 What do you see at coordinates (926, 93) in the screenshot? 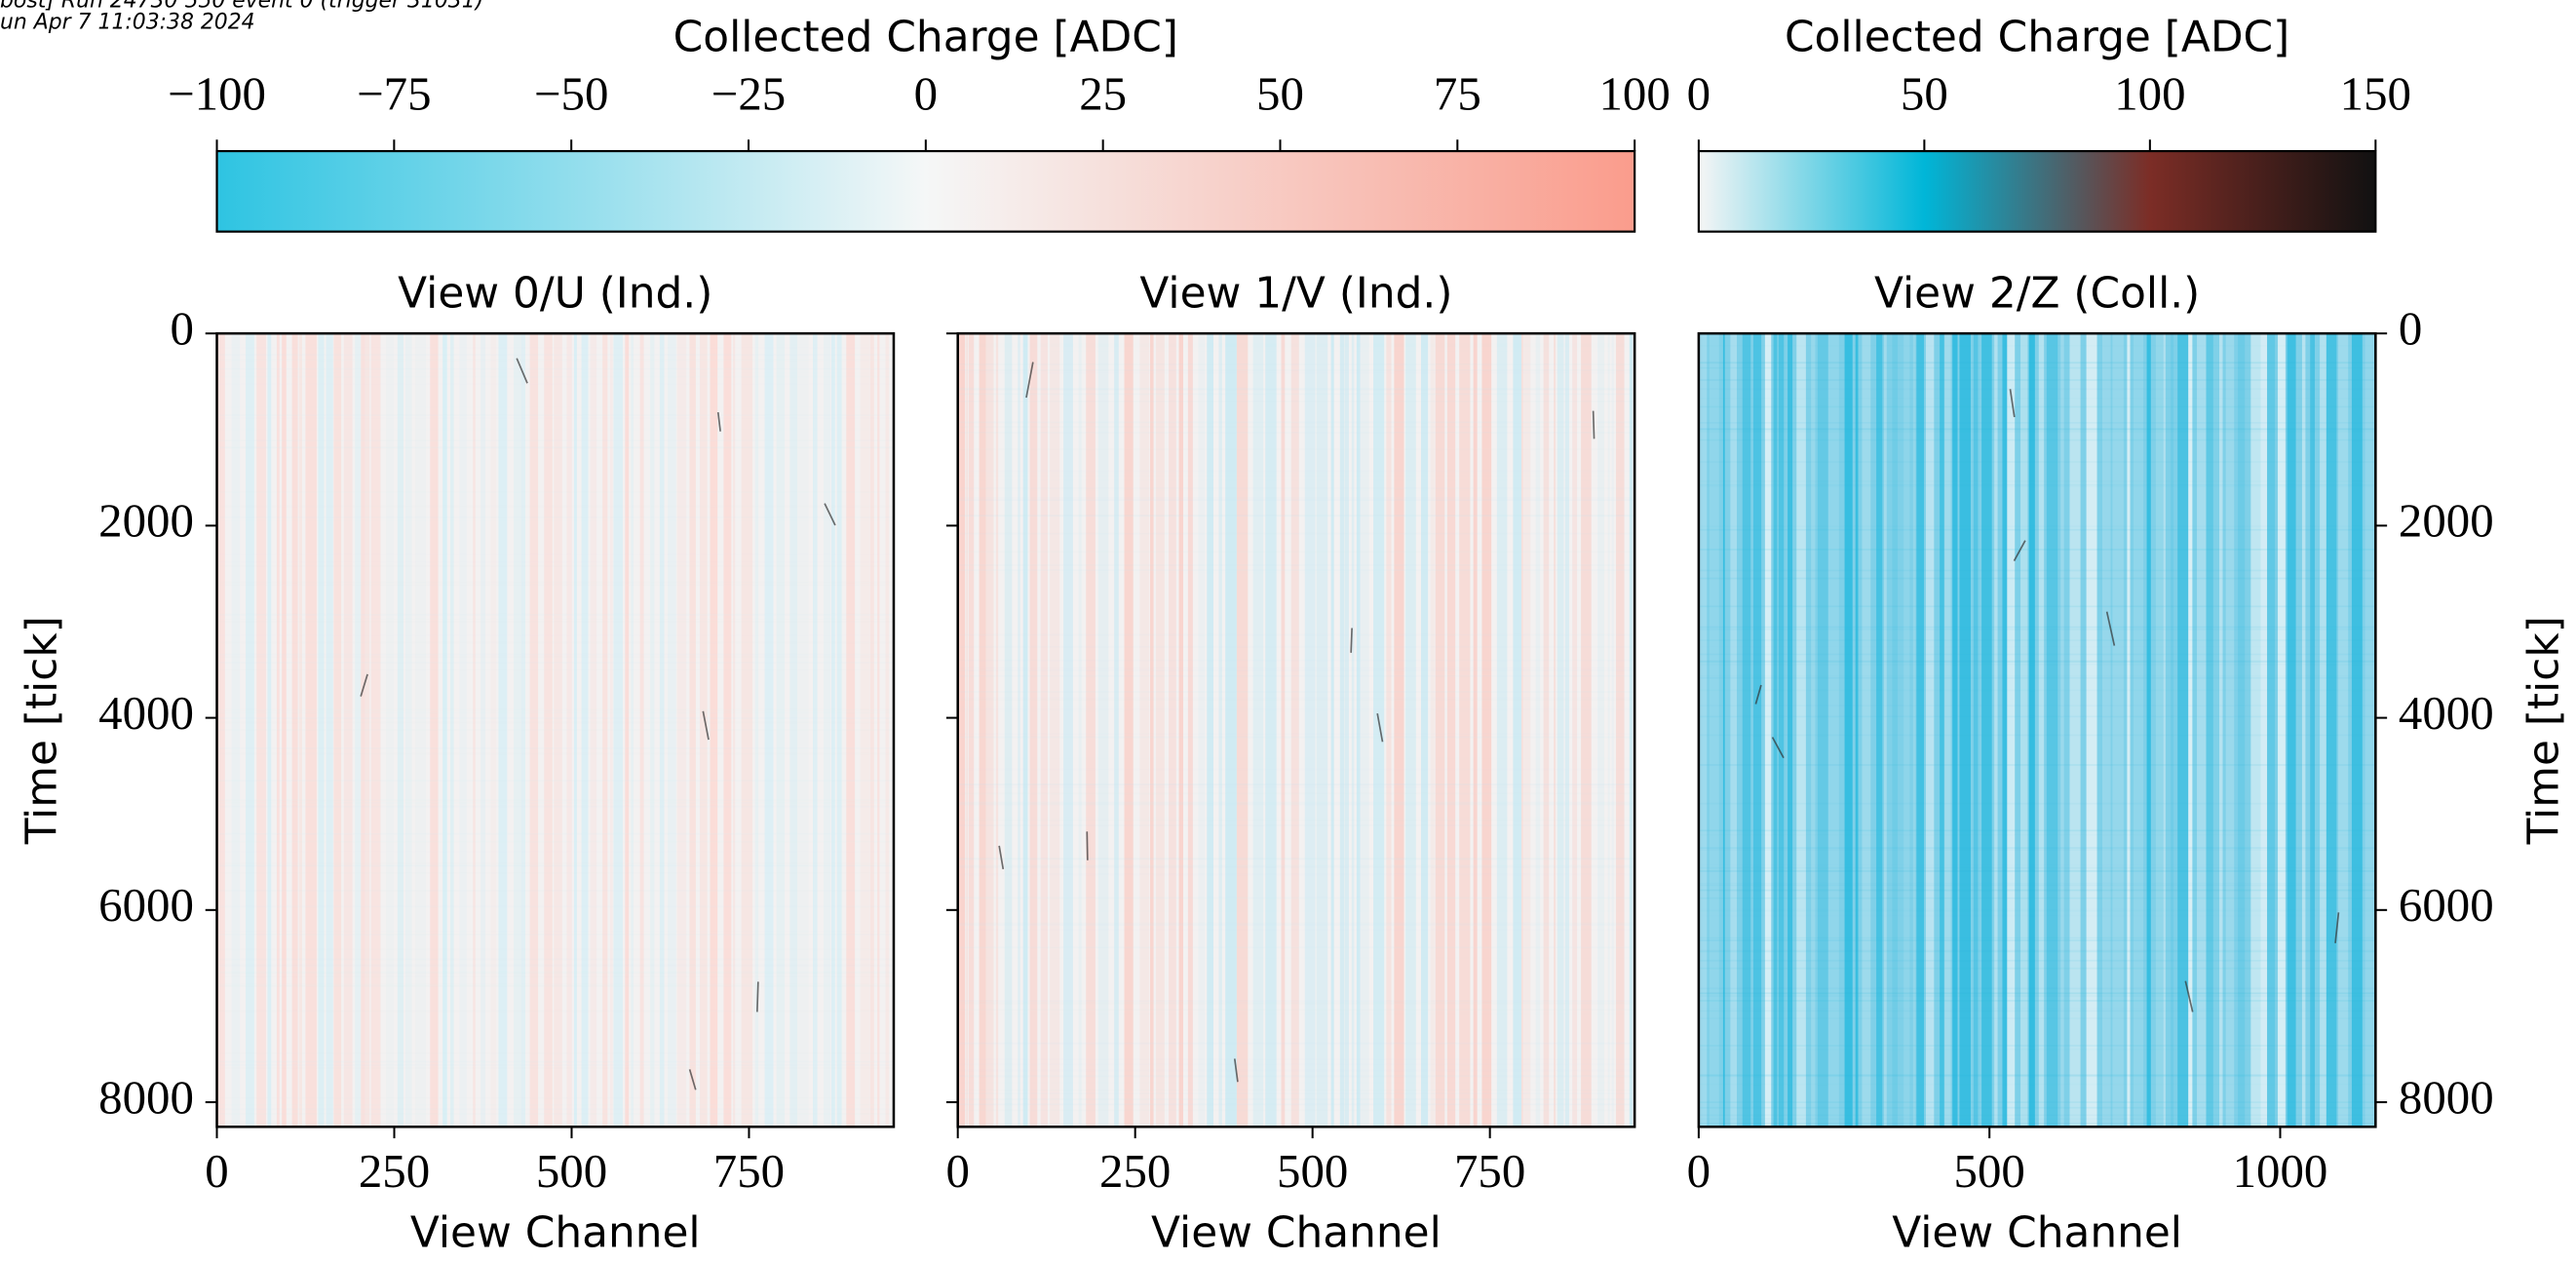
I see `colorbar-tick-label: 0` at bounding box center [926, 93].